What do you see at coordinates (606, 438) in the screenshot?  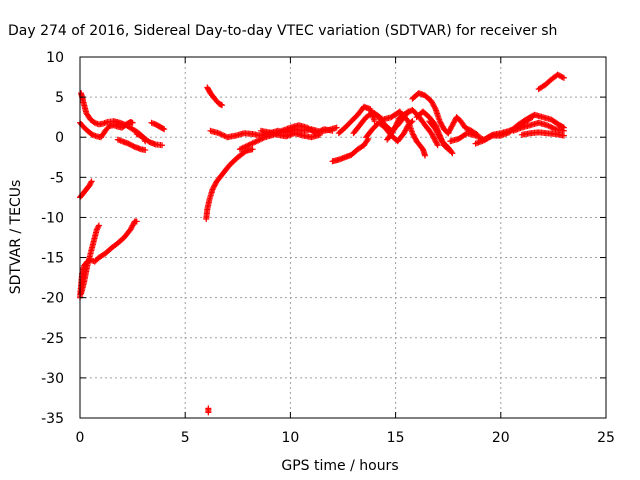 I see `x-tick-label: 25` at bounding box center [606, 438].